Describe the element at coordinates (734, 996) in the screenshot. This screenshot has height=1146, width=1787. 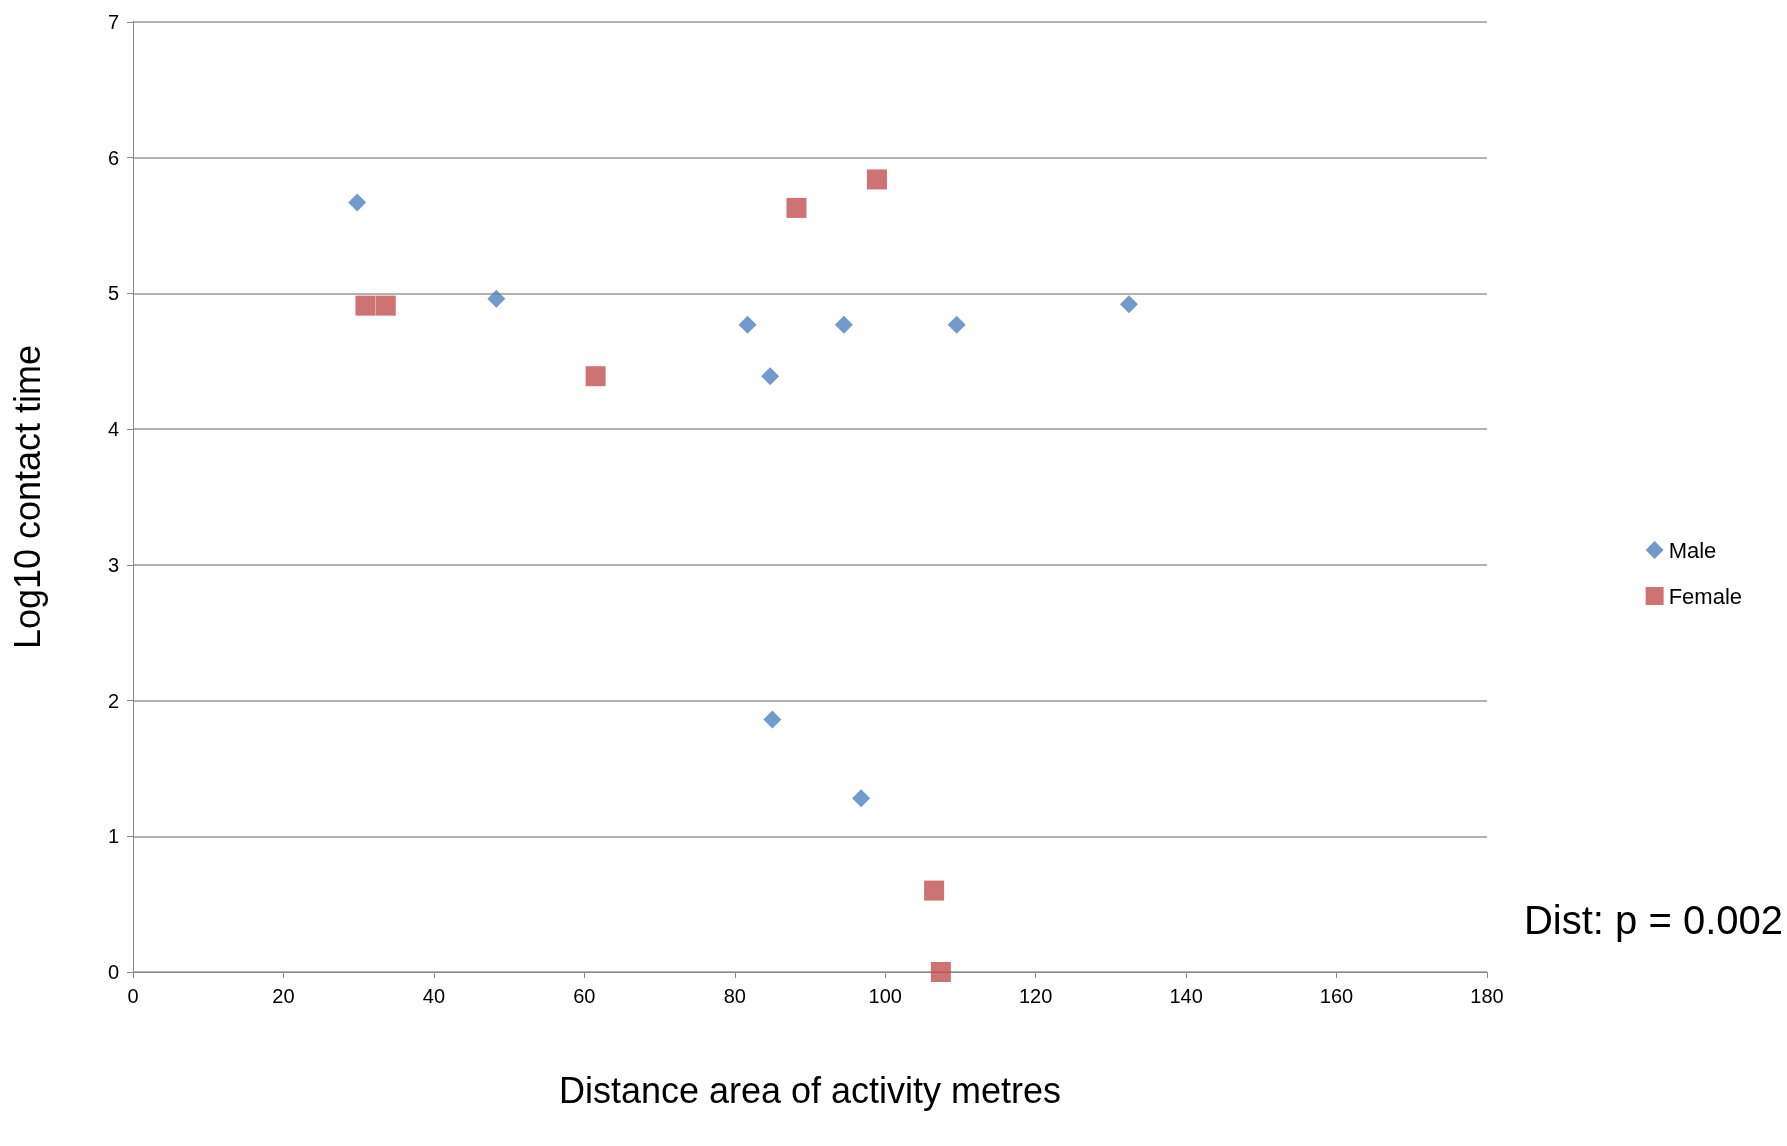
I see `x-tick-label: 80` at that location.